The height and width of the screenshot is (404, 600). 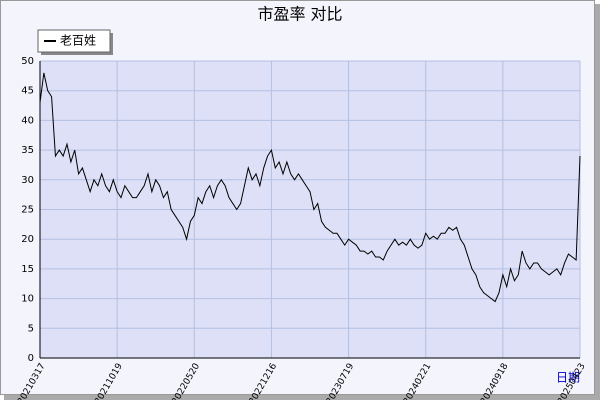 I want to click on y-tick-label: 5, so click(x=31, y=328).